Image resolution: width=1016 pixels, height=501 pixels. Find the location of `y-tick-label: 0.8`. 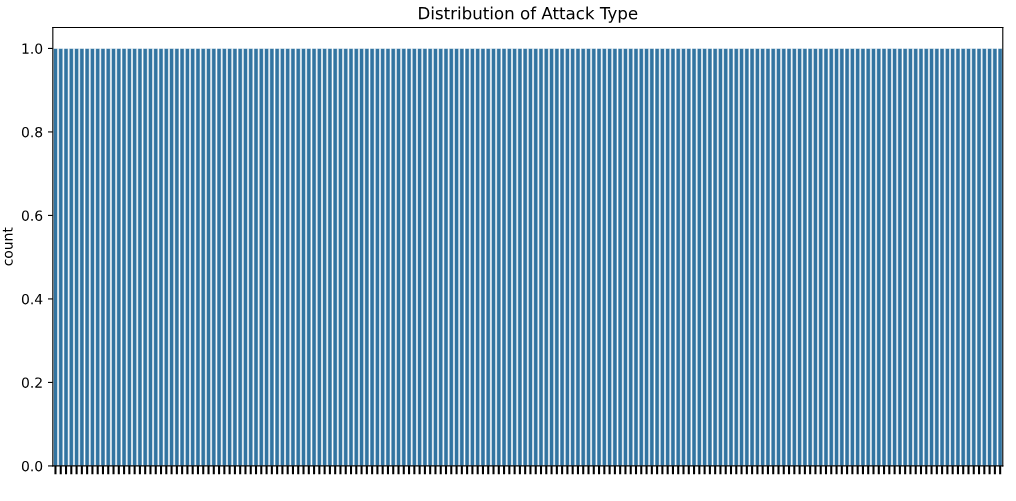

y-tick-label: 0.8 is located at coordinates (32, 132).